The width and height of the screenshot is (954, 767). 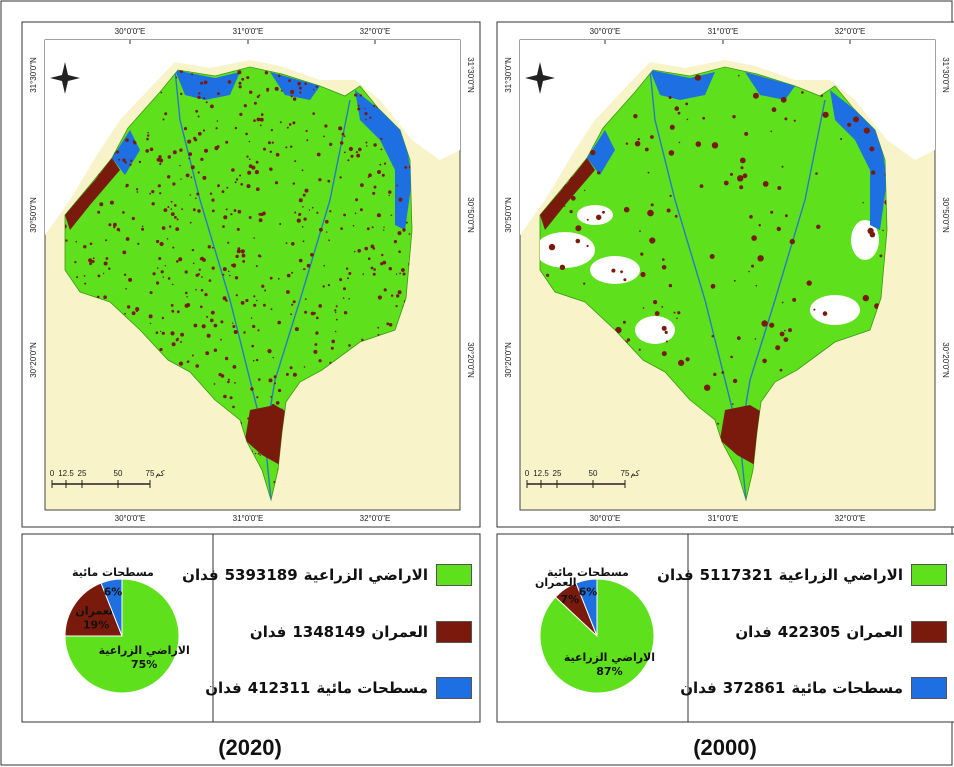 What do you see at coordinates (655, 330) in the screenshot?
I see `bare-patch` at bounding box center [655, 330].